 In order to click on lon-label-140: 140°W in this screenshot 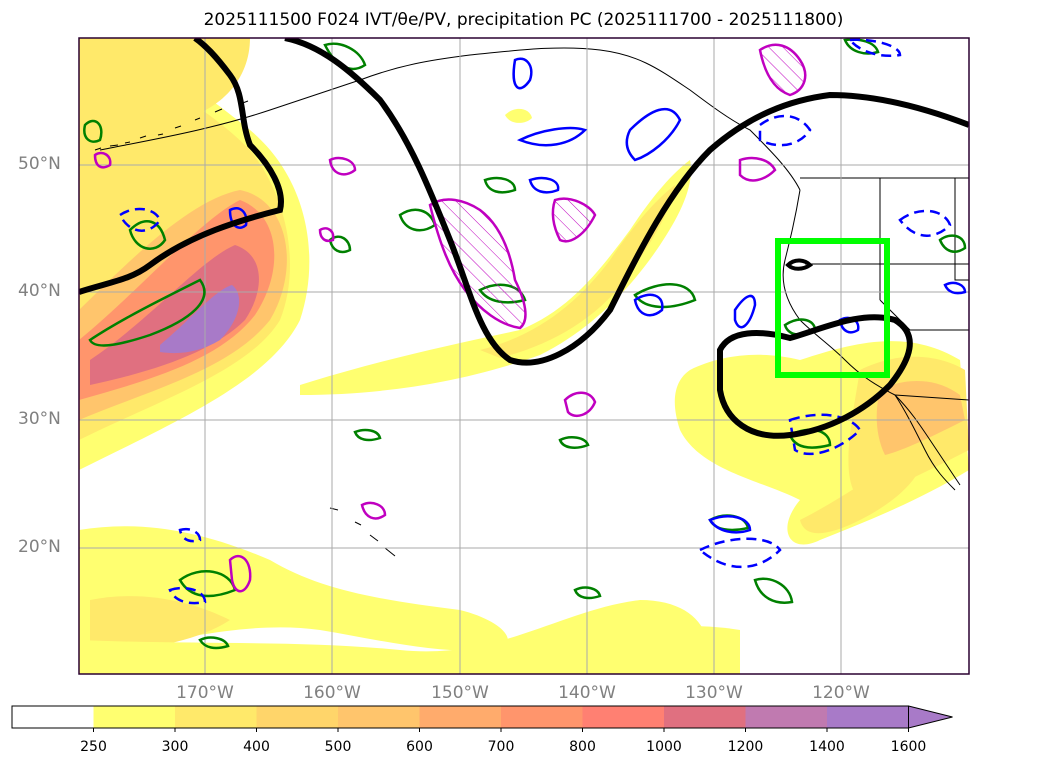, I will do `click(587, 693)`.